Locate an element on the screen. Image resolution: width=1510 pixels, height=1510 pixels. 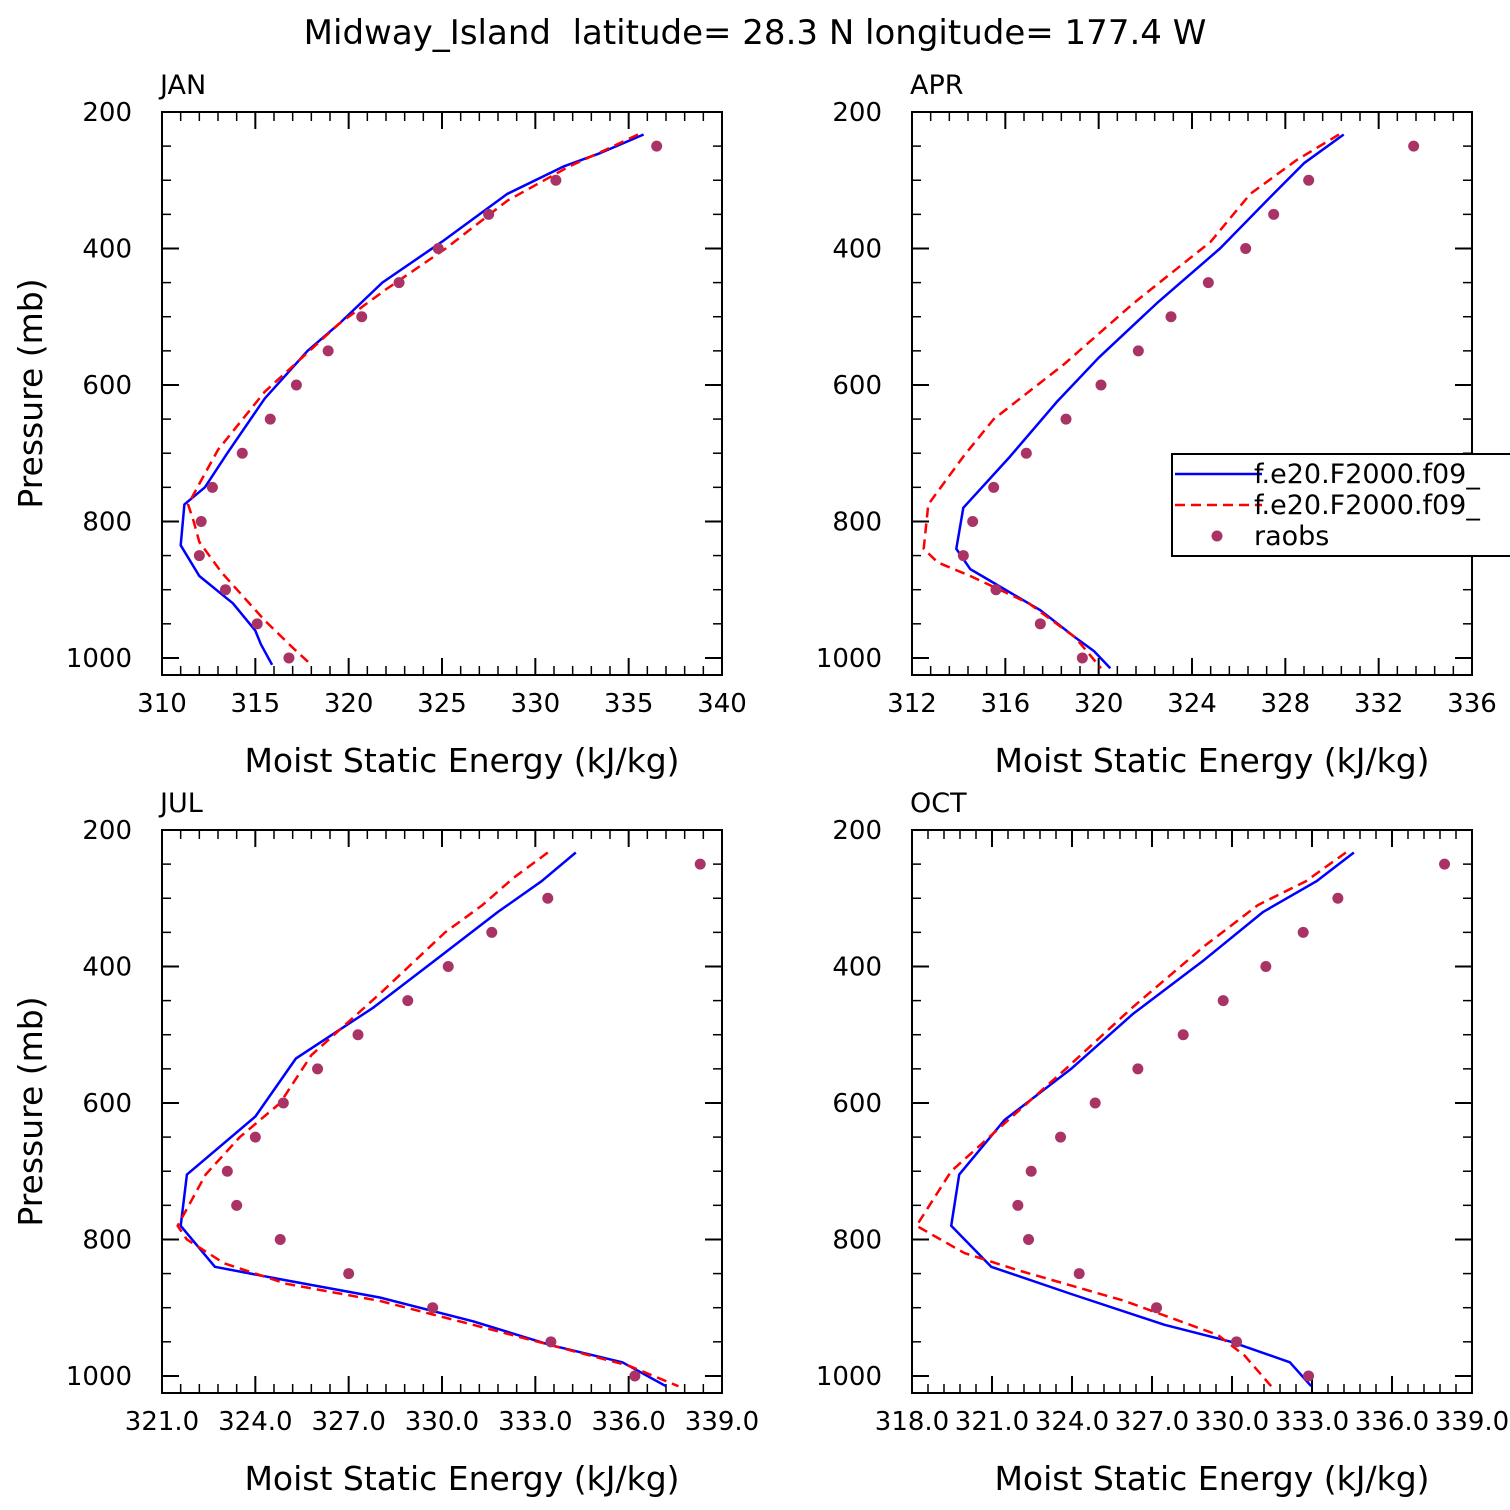
apr-x-tick-label: 312 is located at coordinates (912, 704).